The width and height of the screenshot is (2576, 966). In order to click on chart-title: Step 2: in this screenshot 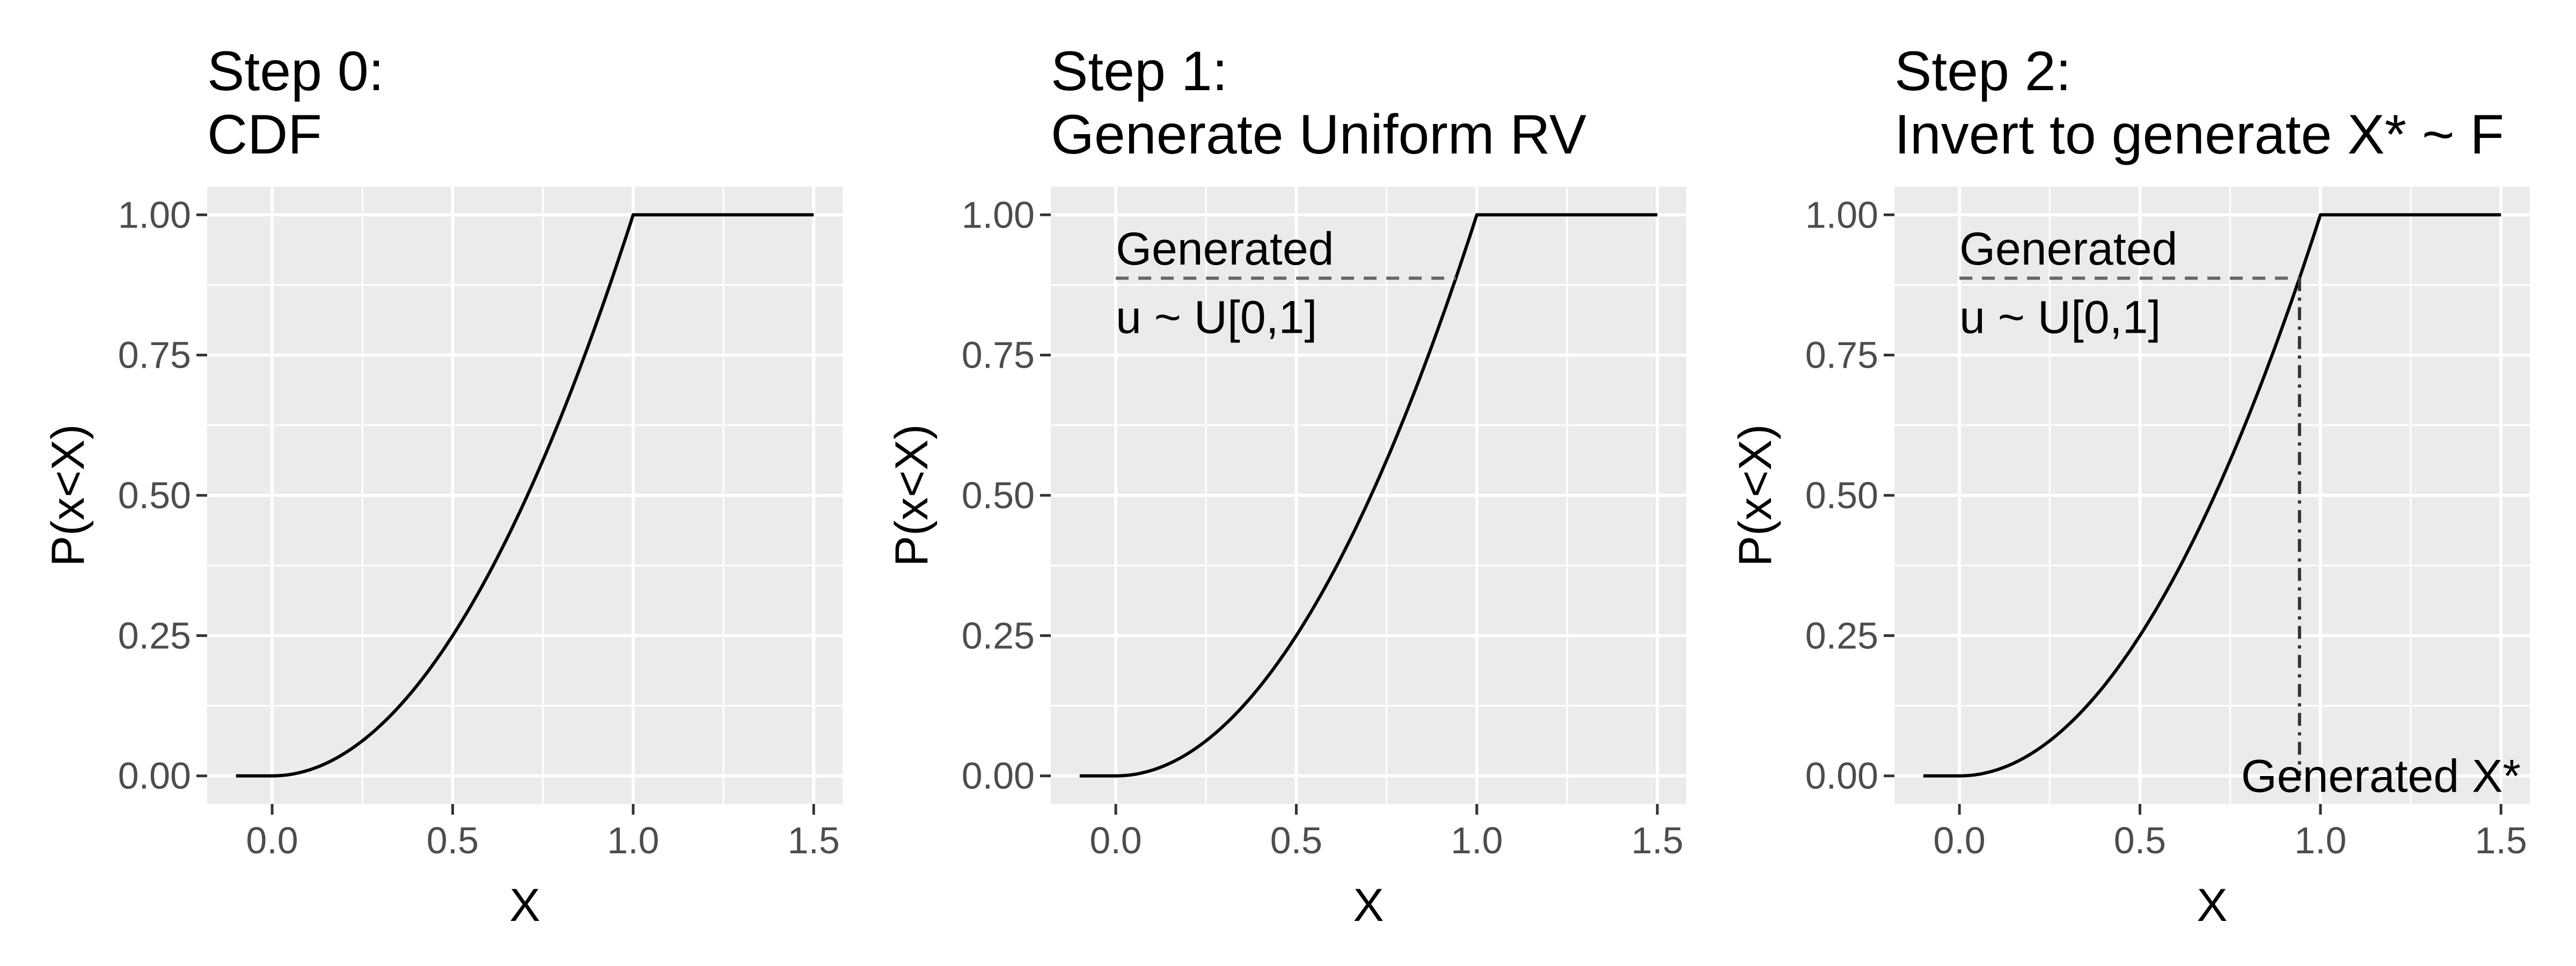, I will do `click(1983, 71)`.